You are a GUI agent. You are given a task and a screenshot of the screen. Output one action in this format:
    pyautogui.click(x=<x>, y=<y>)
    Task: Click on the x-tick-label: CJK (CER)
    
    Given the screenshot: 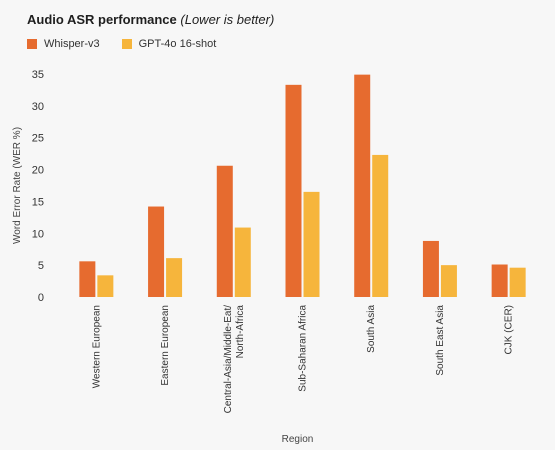 What is the action you would take?
    pyautogui.click(x=509, y=329)
    